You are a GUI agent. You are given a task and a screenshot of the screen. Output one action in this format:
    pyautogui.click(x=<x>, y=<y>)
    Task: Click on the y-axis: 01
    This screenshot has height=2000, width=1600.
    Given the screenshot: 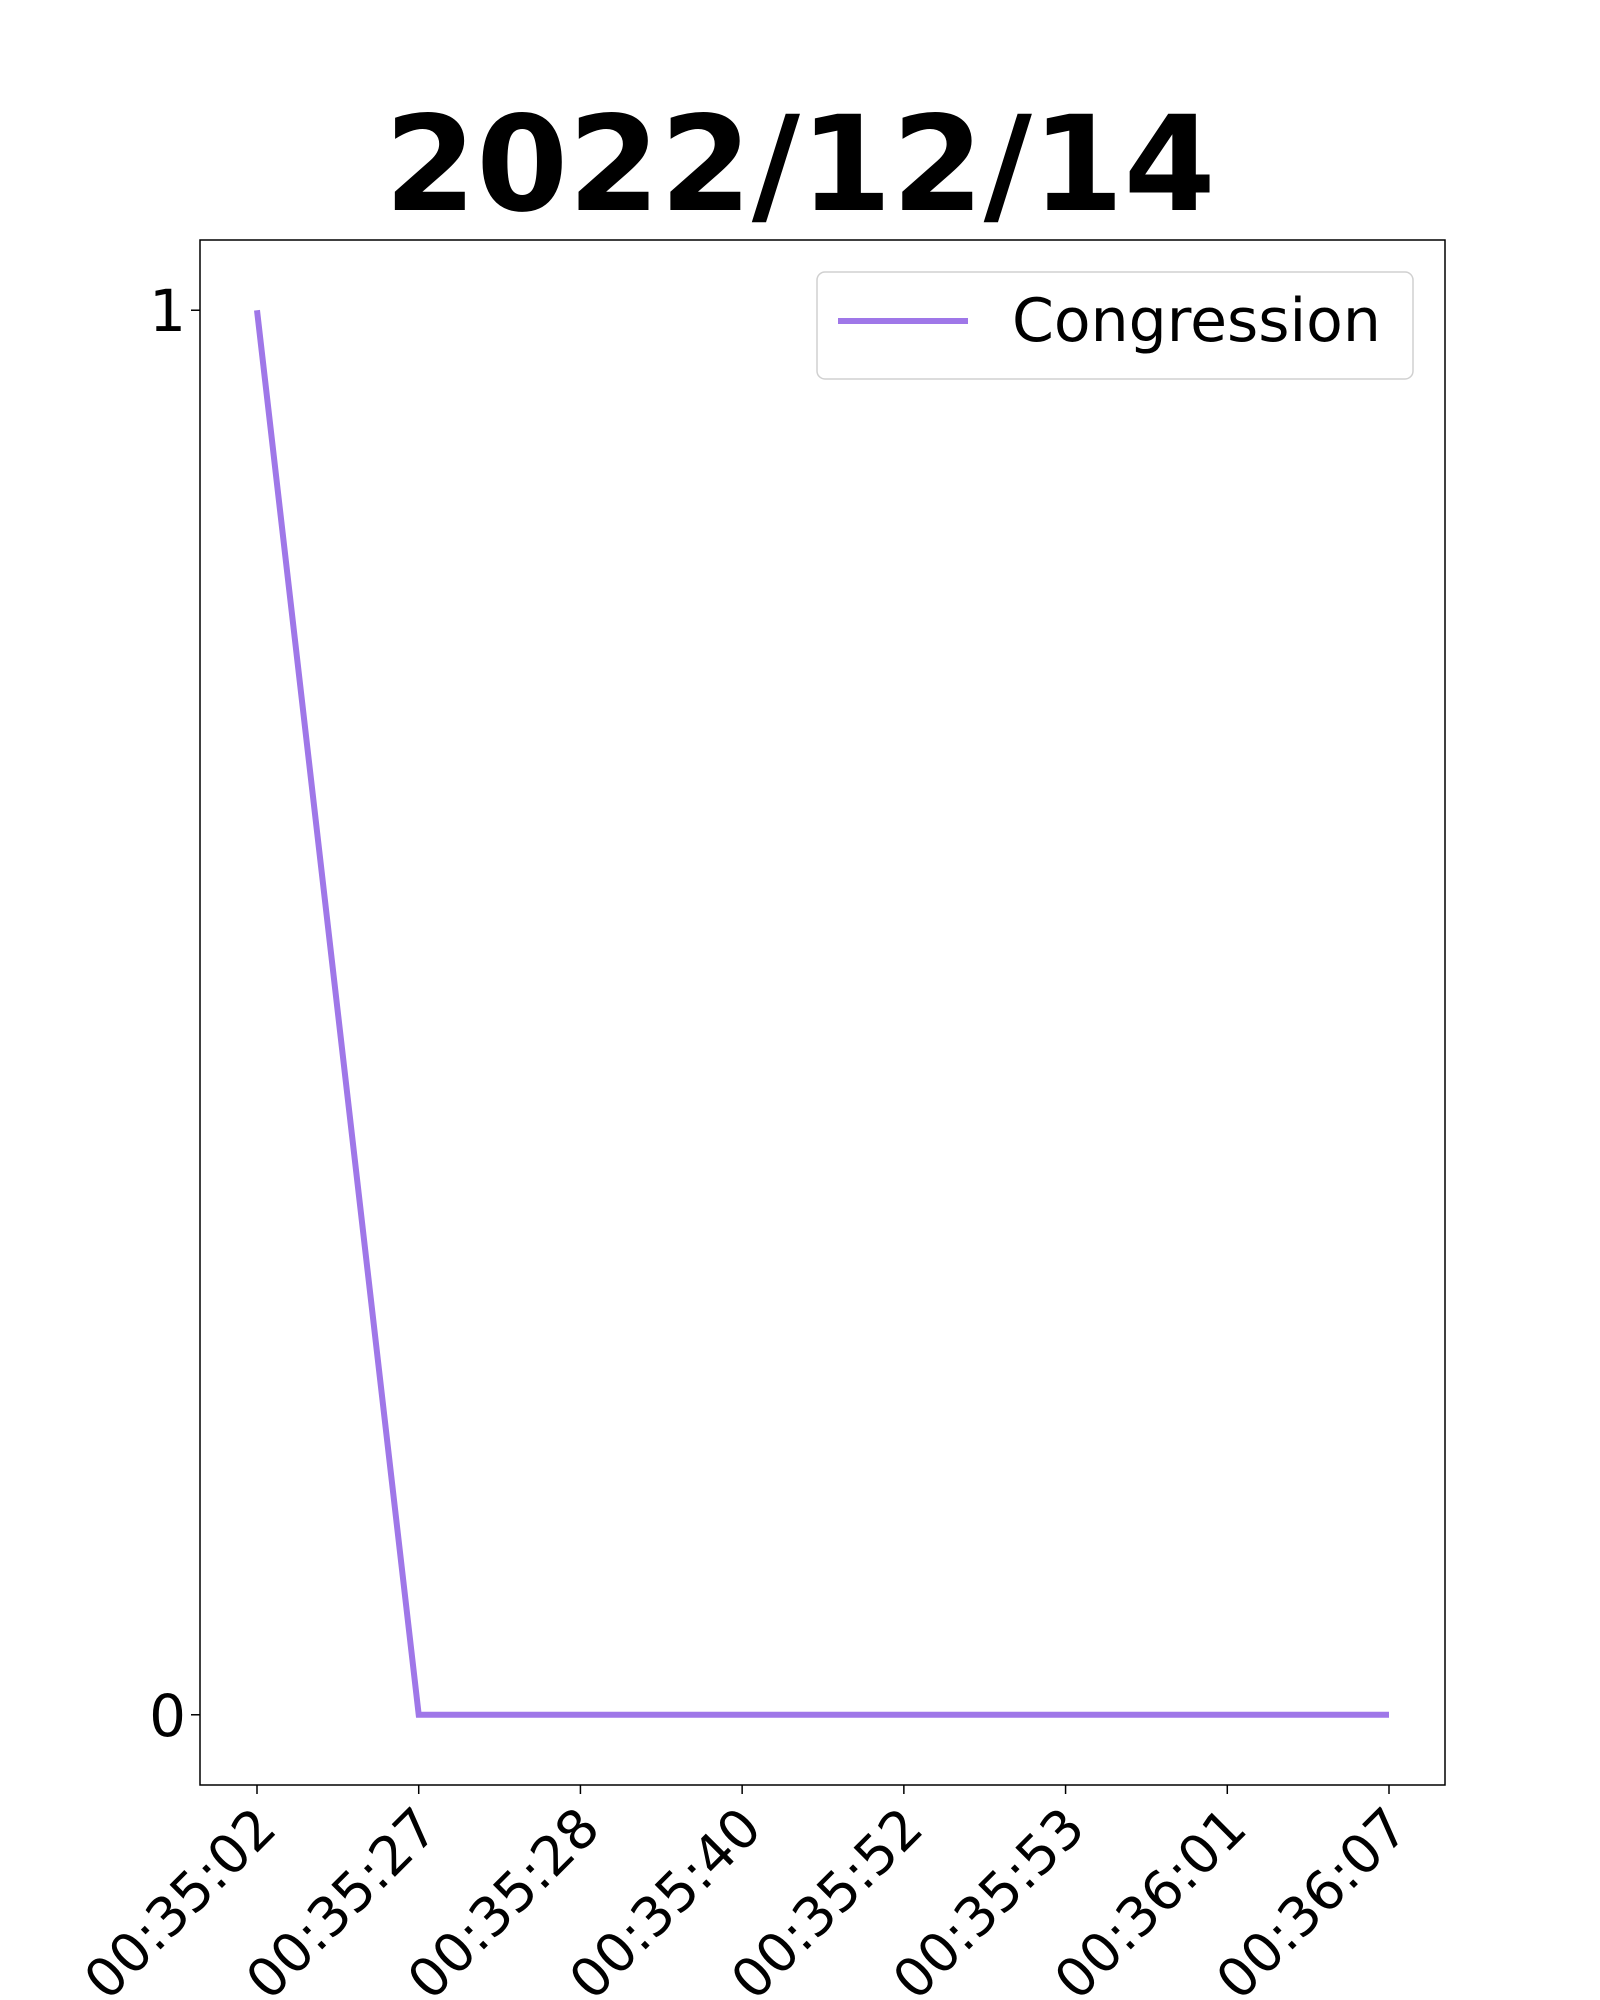 What is the action you would take?
    pyautogui.click(x=174, y=1013)
    